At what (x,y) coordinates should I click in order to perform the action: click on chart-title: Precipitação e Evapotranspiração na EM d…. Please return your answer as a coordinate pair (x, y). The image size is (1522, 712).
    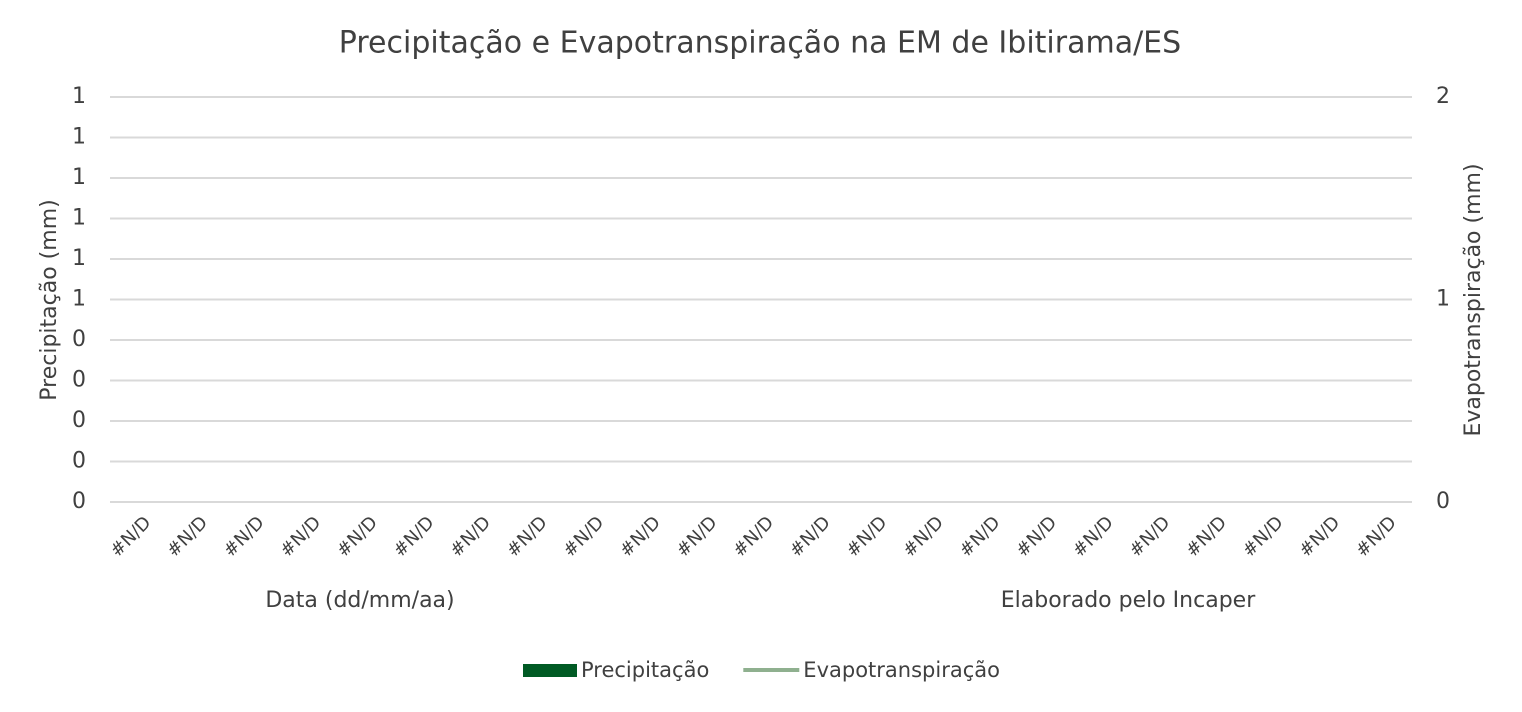
    Looking at the image, I should click on (760, 43).